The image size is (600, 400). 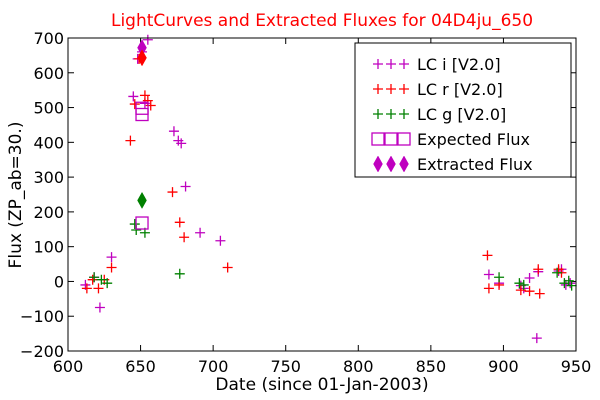 What do you see at coordinates (503, 366) in the screenshot?
I see `x-tick-label: 900` at bounding box center [503, 366].